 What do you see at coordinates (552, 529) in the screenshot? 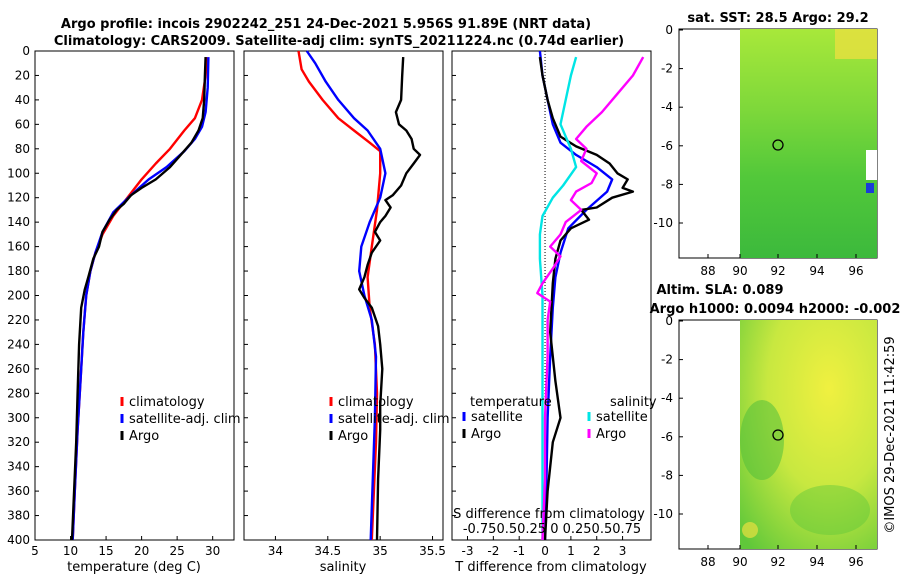
I see `s-difference-ticks: -0.750.50.25 0 0.250.50.75` at bounding box center [552, 529].